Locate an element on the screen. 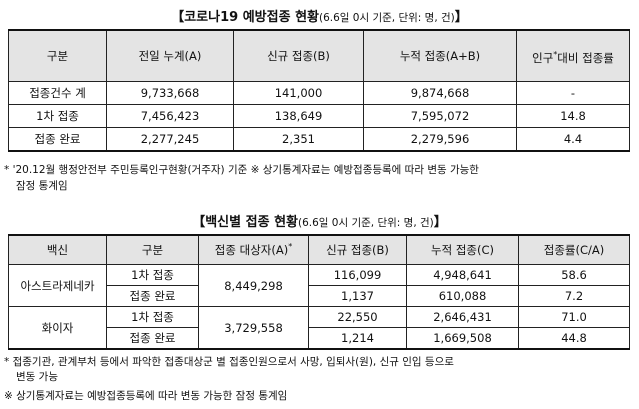 This screenshot has width=639, height=409. table-row: 접종 완료 1,214 1,669,508 44.8 is located at coordinates (319, 338).